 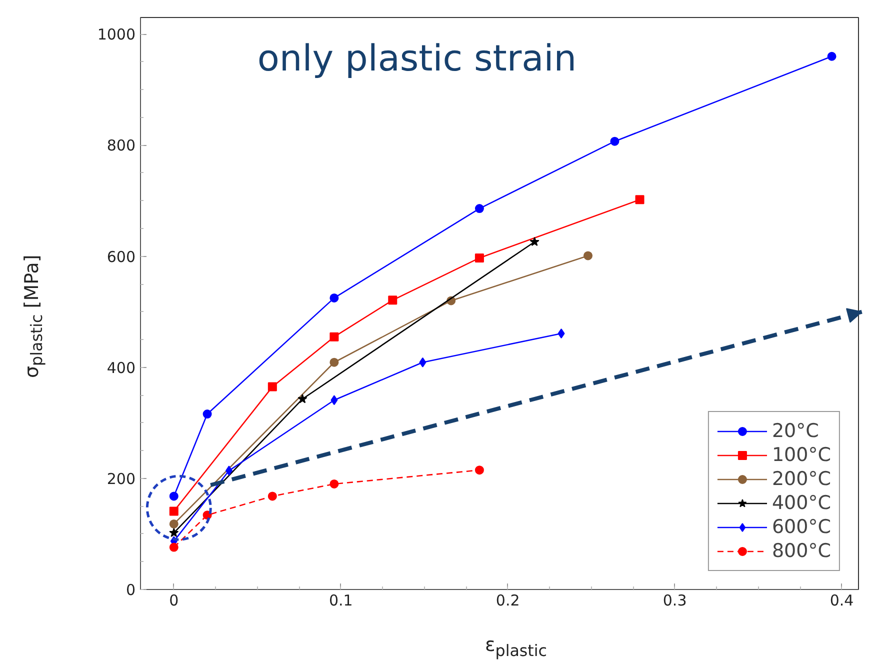 I want to click on x-tick-label: 0.1, so click(x=340, y=601).